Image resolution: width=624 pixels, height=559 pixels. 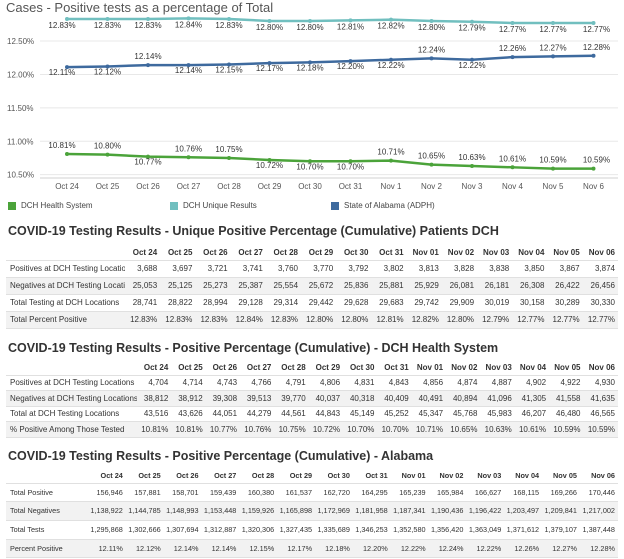 I want to click on x-tick-label: Oct 28, so click(x=229, y=186).